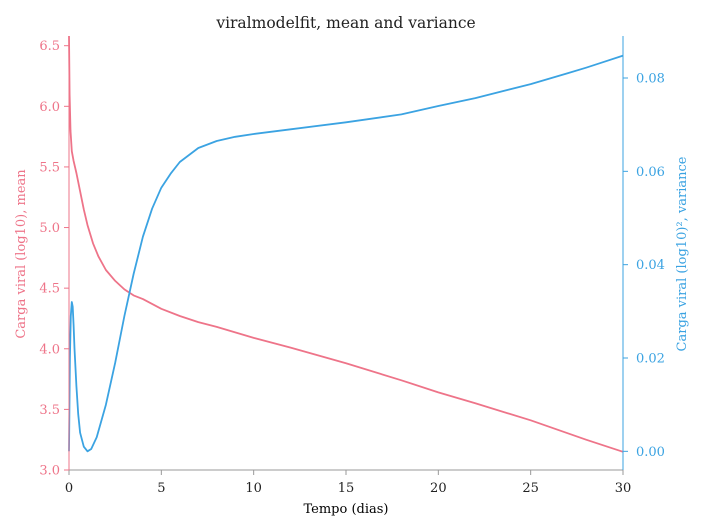  I want to click on right-y-tick-label: 0.04, so click(650, 265).